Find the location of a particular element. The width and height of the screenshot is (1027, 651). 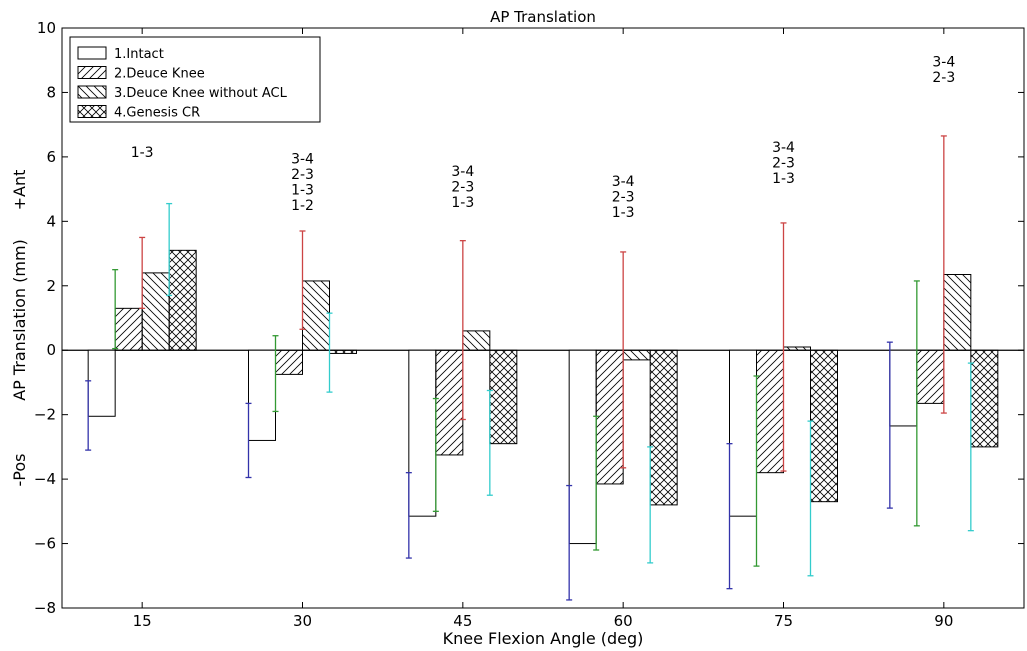

legend-label: 1.Intact is located at coordinates (139, 54).